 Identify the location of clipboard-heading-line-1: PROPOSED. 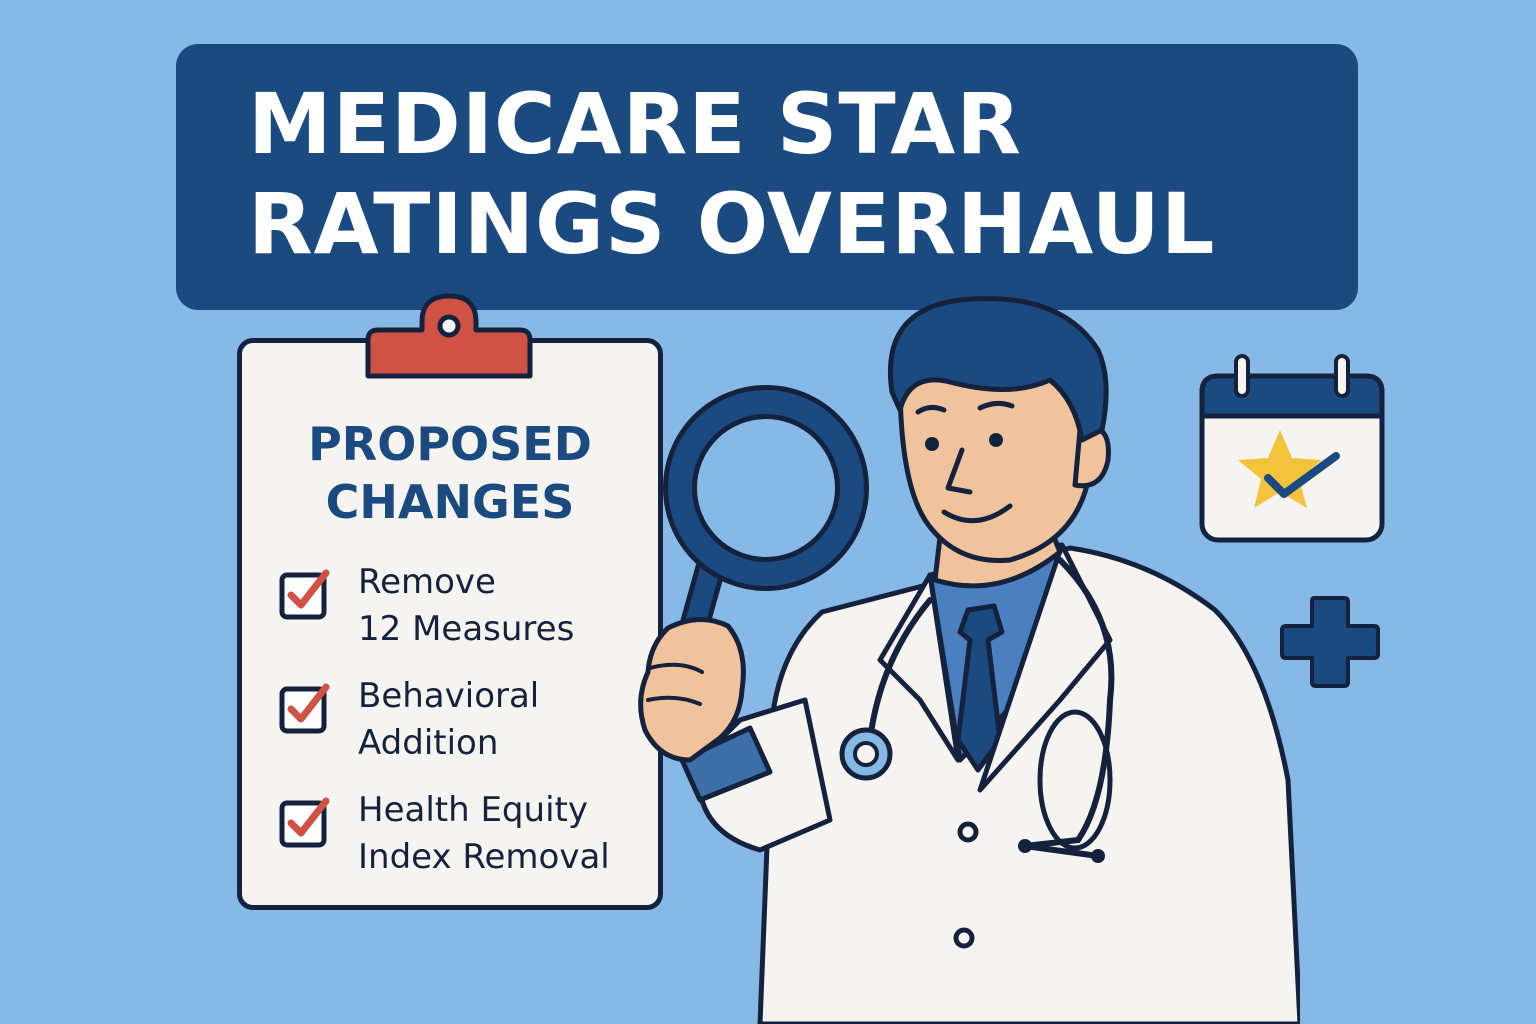
(450, 444).